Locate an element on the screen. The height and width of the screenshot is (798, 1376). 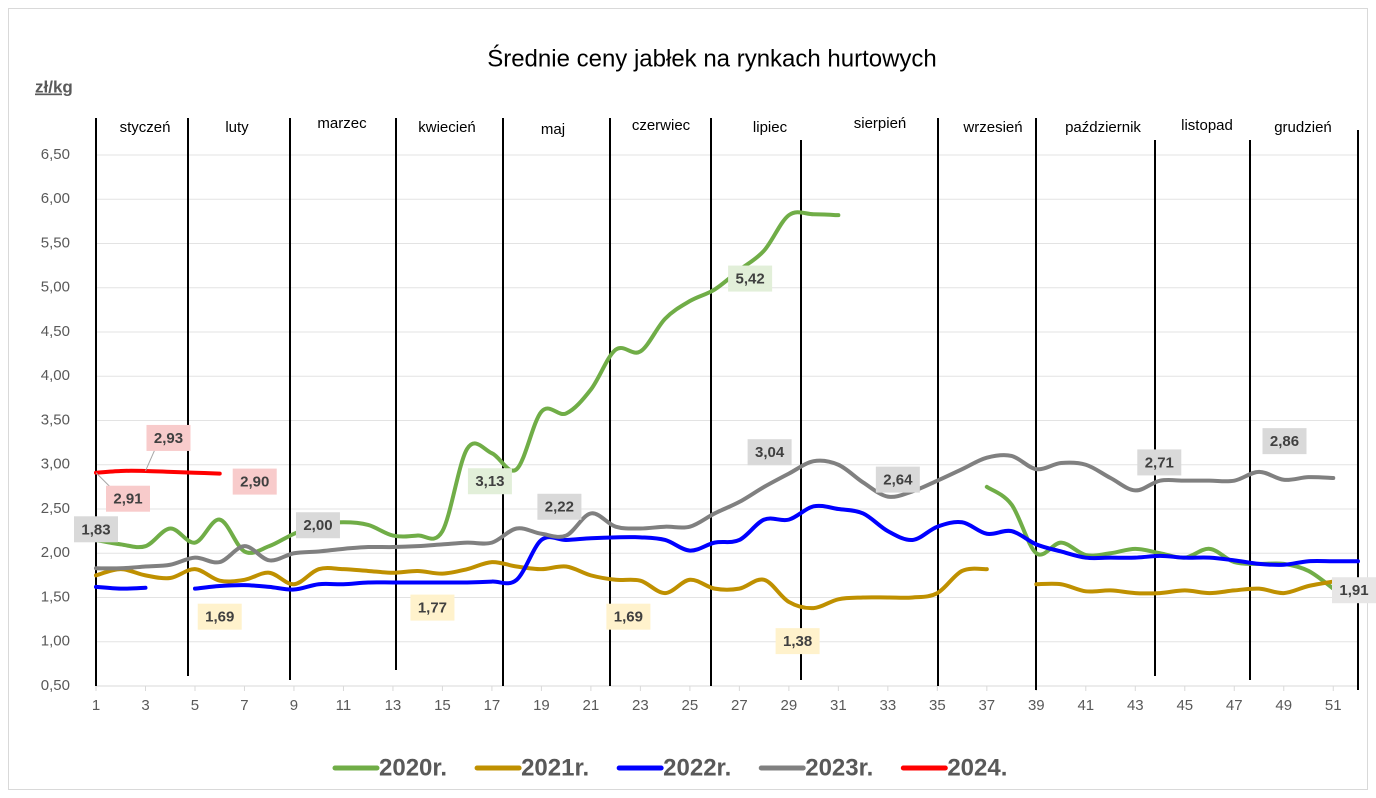
x-tick-label: 11 is located at coordinates (344, 705).